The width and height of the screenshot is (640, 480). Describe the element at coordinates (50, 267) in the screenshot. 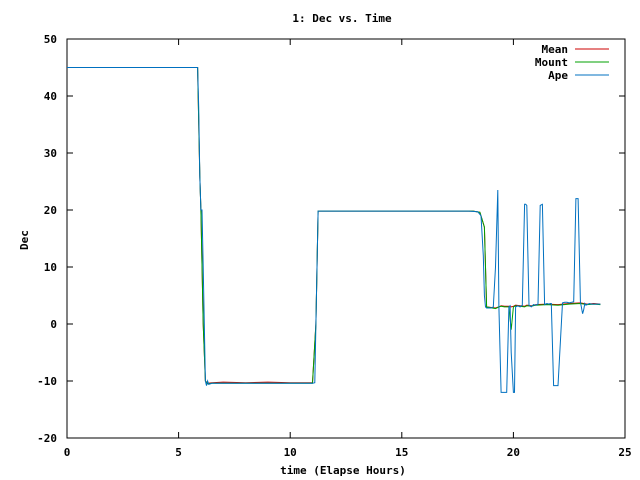

I see `y-tick-label: 10` at that location.